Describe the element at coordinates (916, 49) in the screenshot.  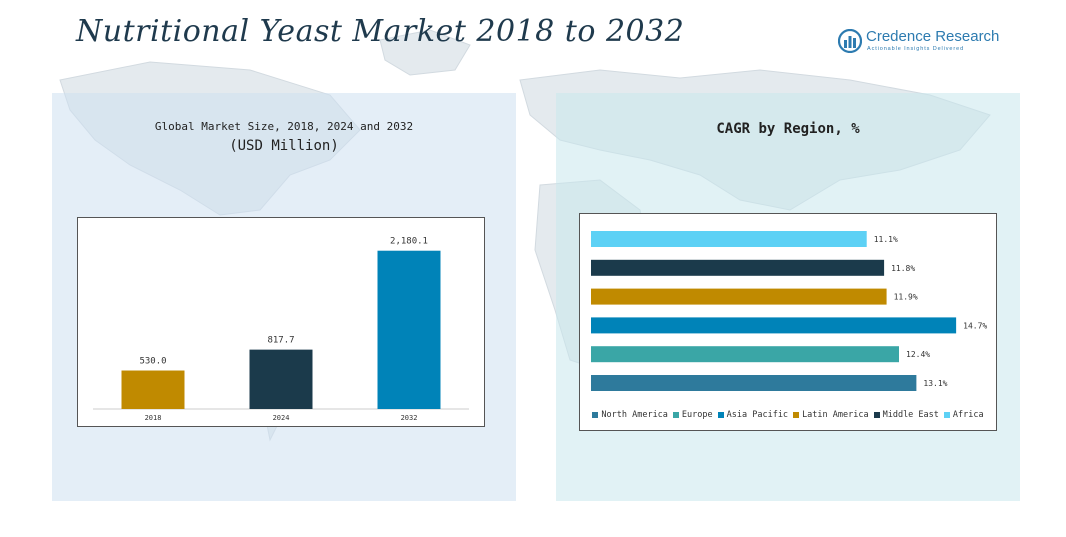
I see `logo-tagline: Actionable Insights Delivered` at that location.